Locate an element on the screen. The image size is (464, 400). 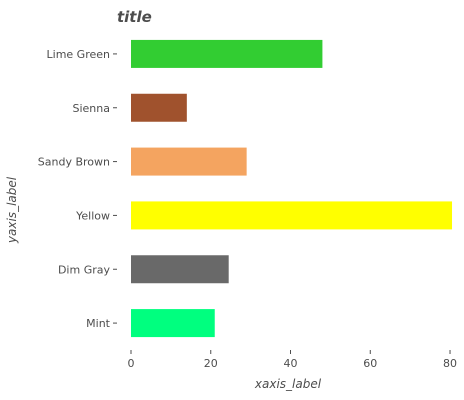
y-tick-label-lime-green: Lime Green is located at coordinates (79, 54).